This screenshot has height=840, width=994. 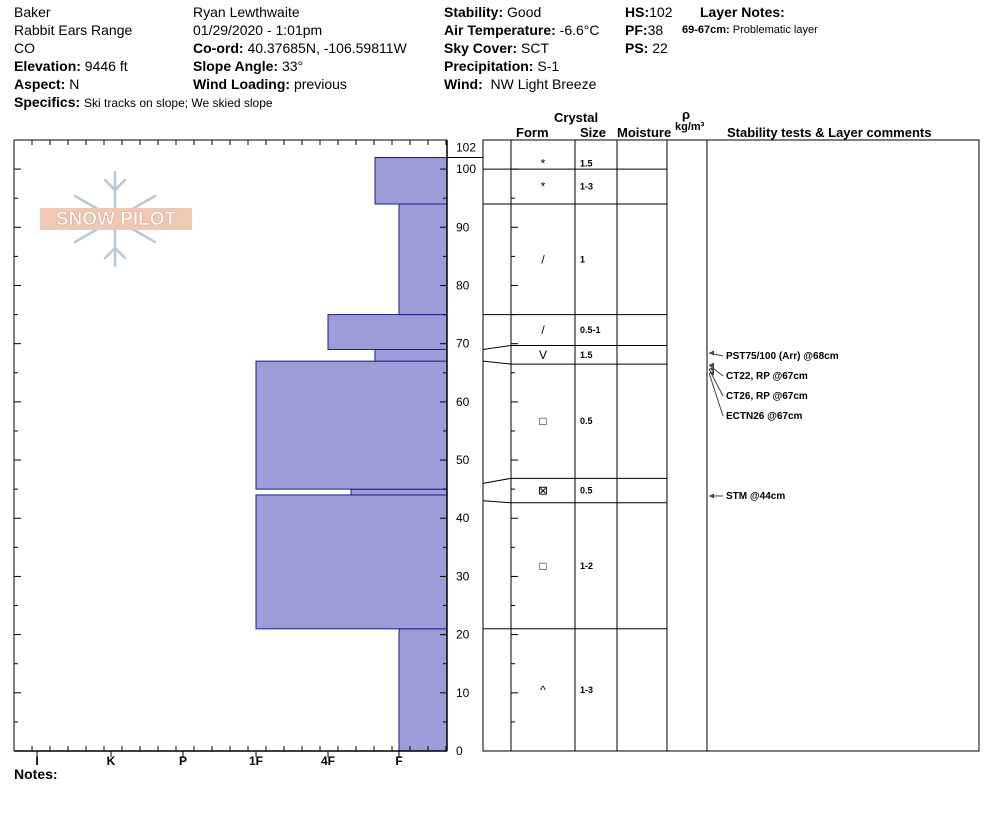 I want to click on coordinates: Co-ord: 40.37685N, -106.59811W, so click(x=300, y=48).